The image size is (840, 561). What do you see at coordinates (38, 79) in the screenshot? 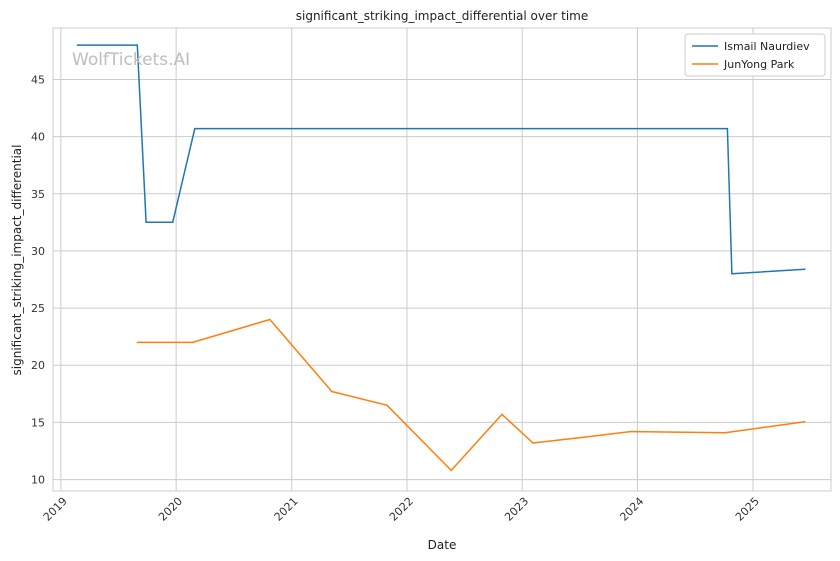
I see `y-tick-label: 45` at bounding box center [38, 79].